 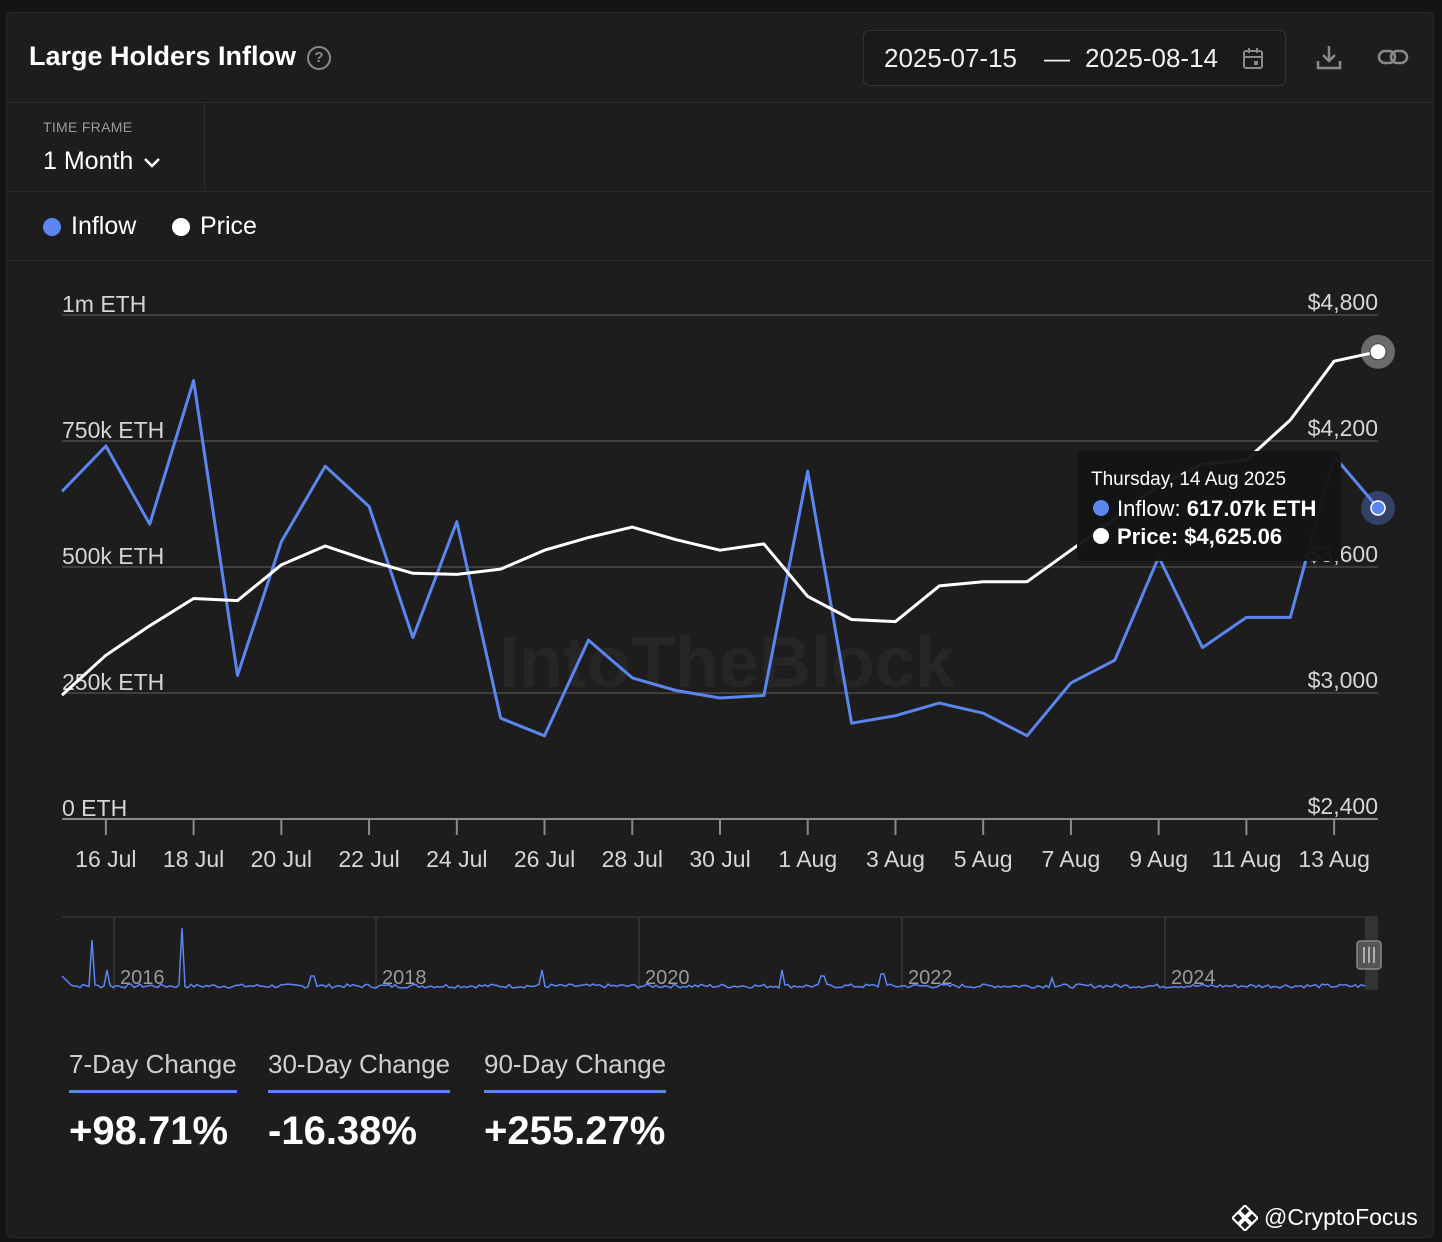 I want to click on legend-dot-inflow, so click(x=52, y=226).